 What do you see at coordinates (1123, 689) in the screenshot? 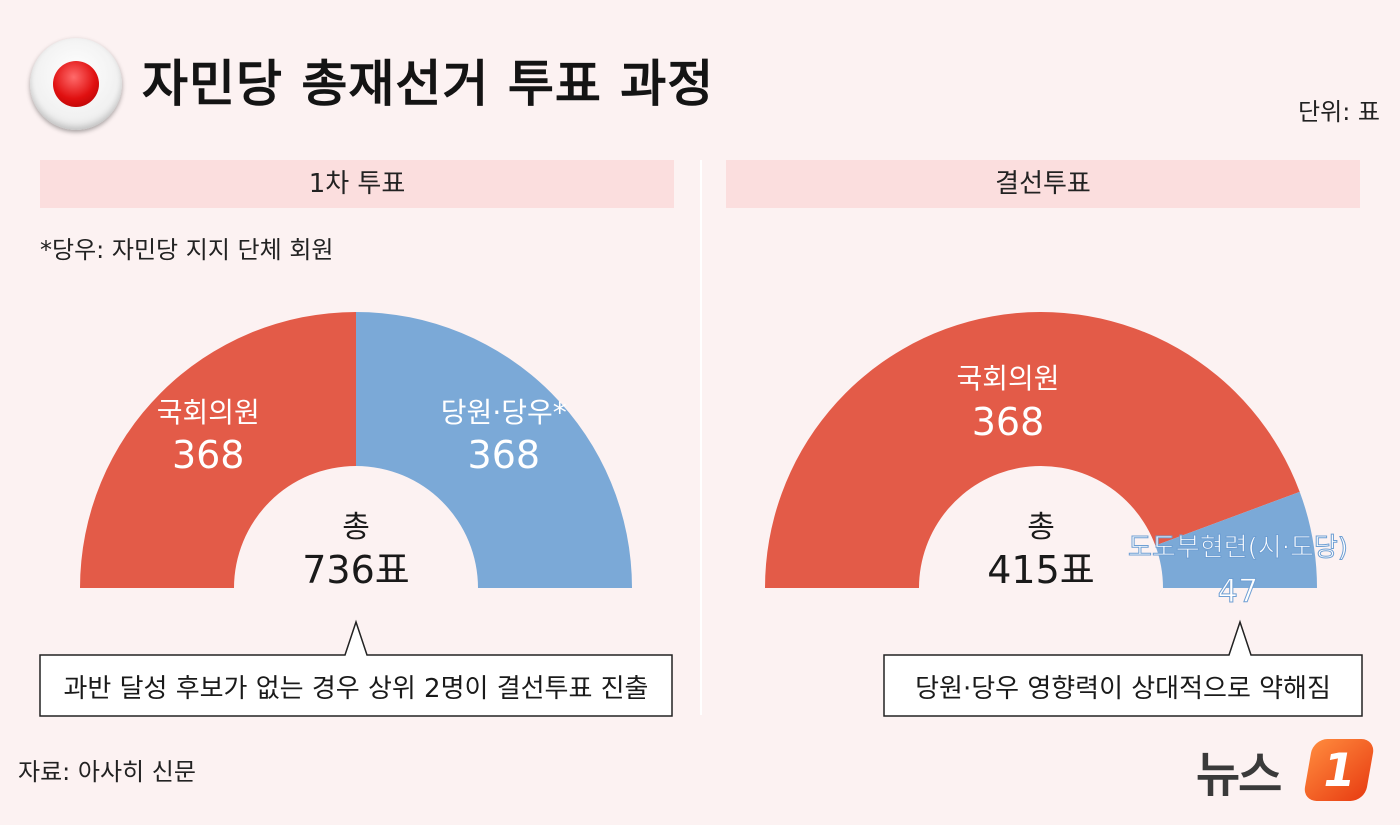
I see `chart2-callout-text: 당원·당우 영향력이 상대적으로 약해짐` at bounding box center [1123, 689].